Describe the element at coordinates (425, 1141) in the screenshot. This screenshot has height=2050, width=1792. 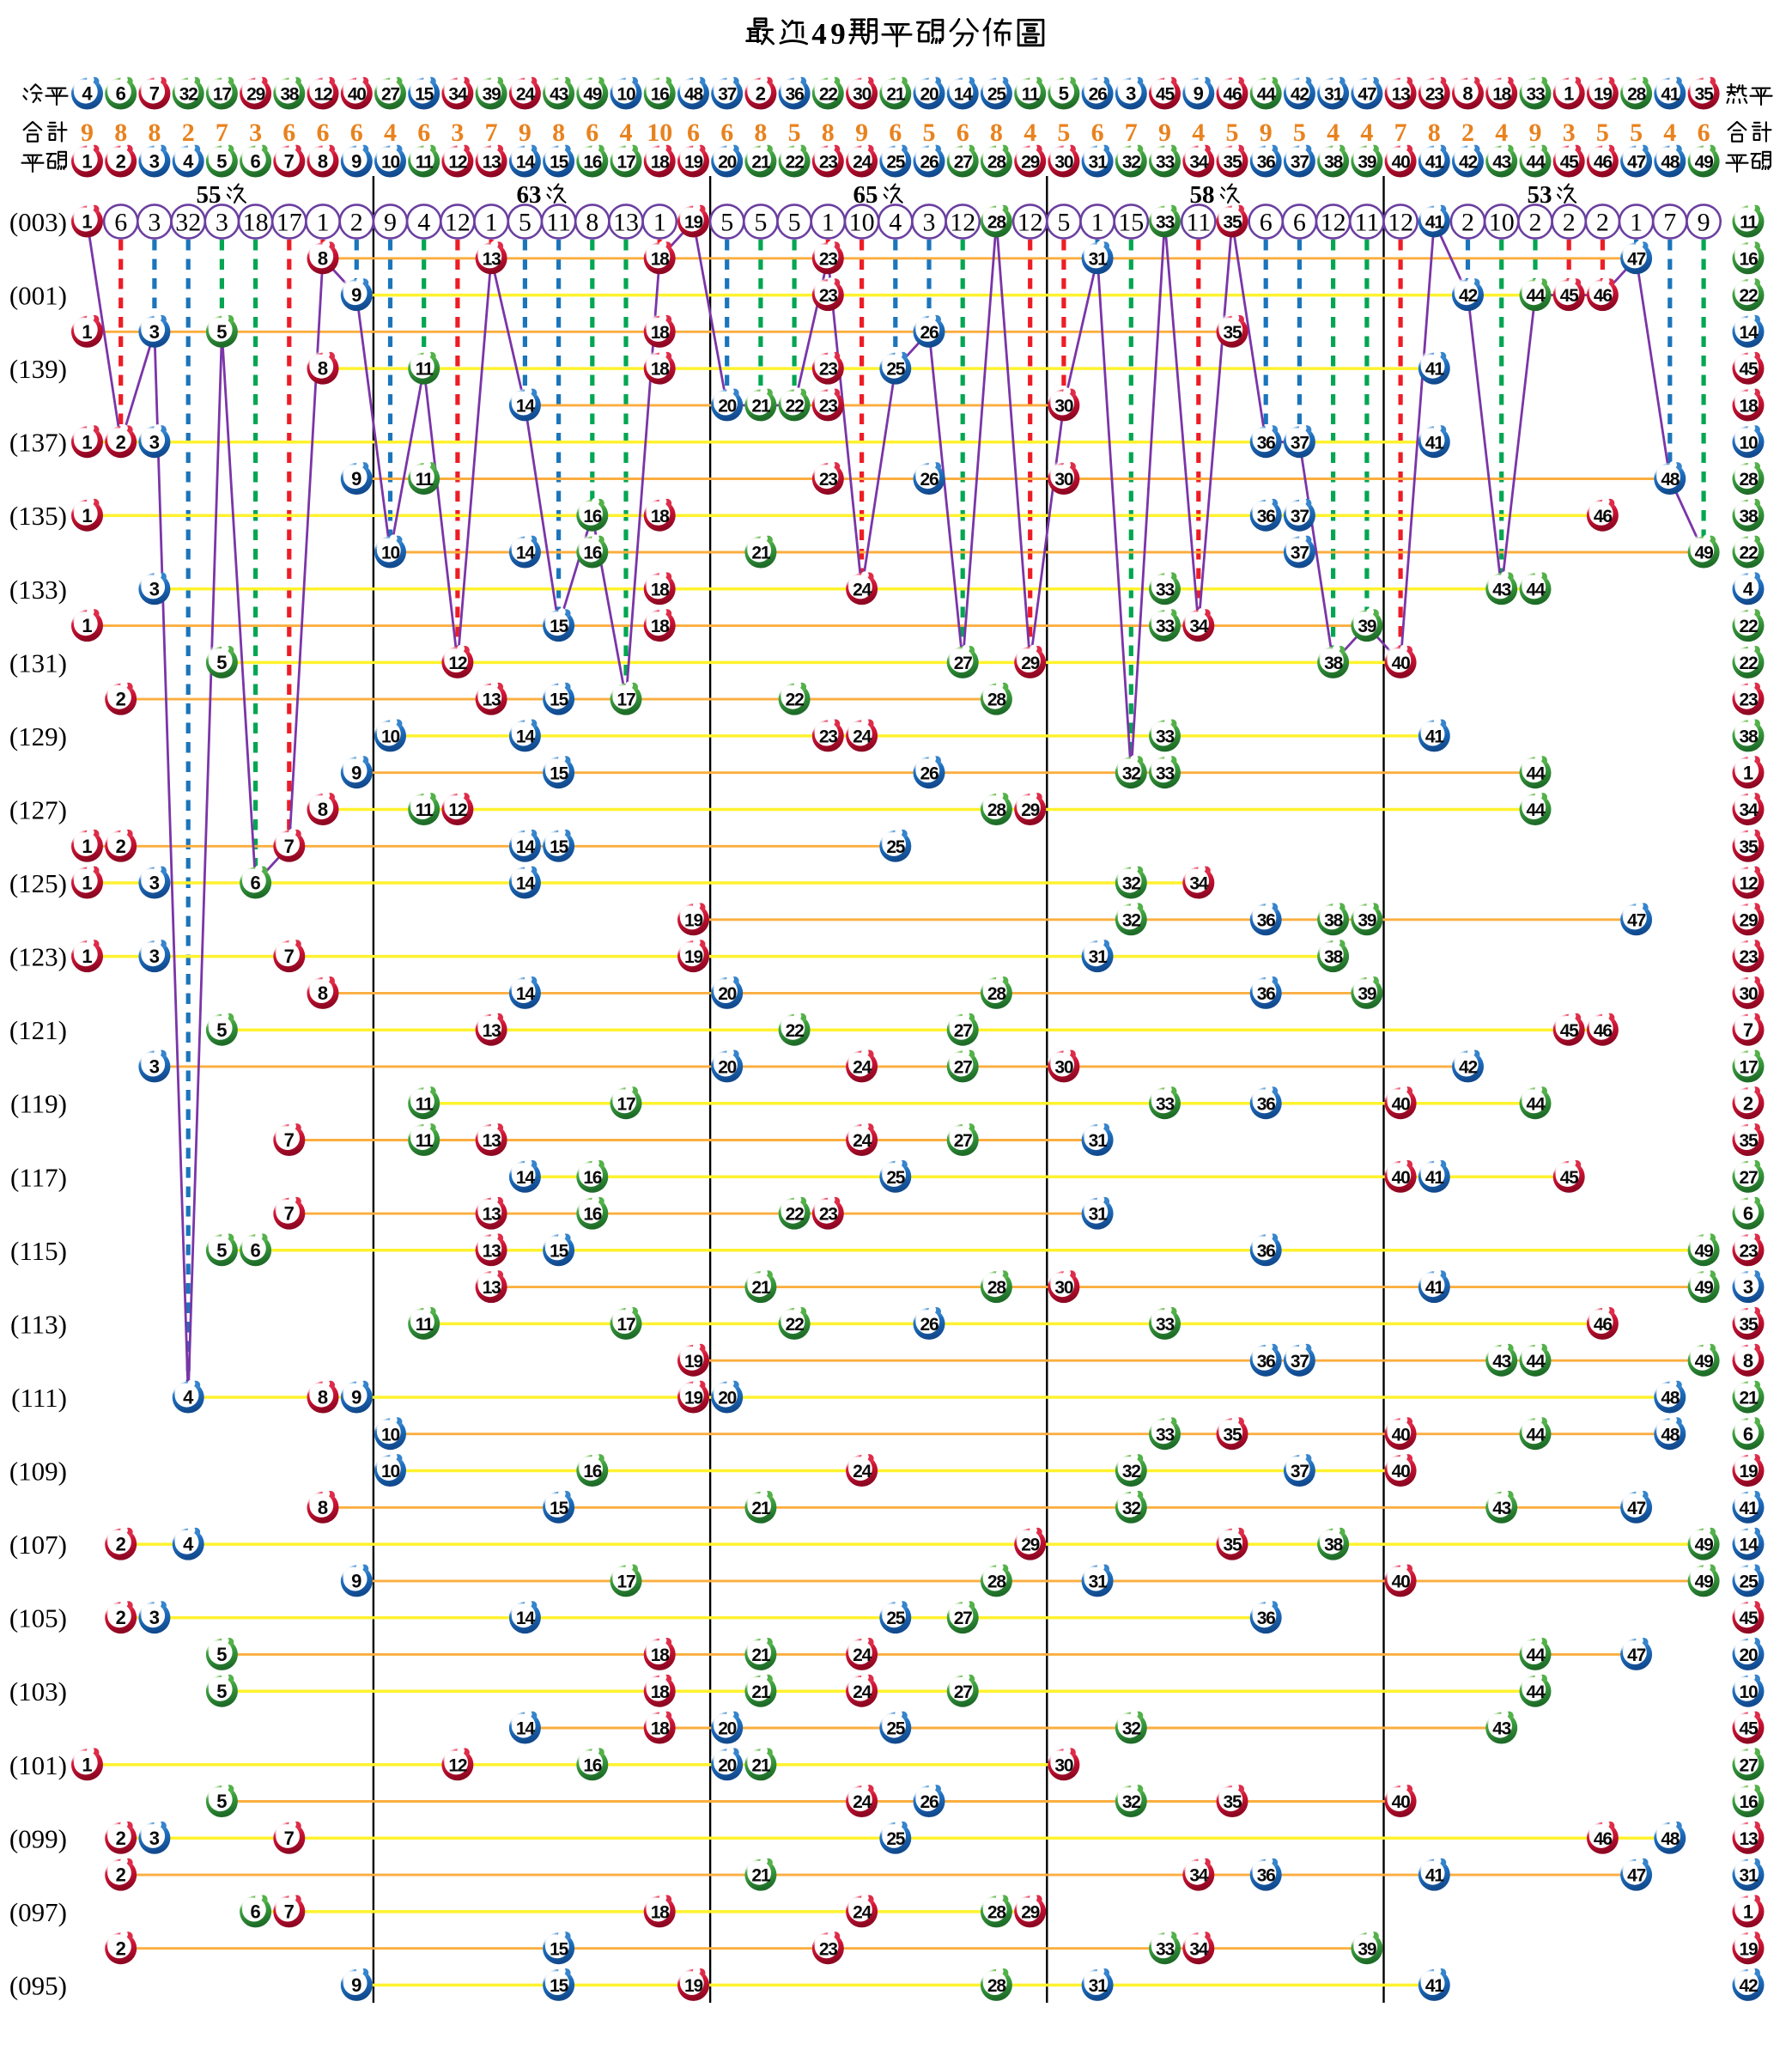
I see `svg-text: 11` at that location.